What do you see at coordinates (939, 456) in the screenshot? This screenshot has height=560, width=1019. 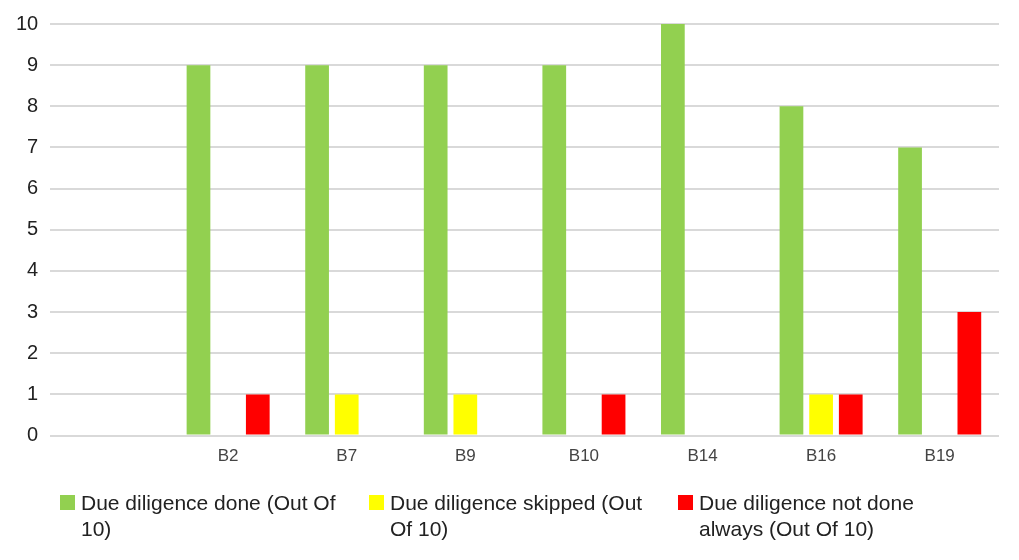 I see `x-tick-label: B19` at bounding box center [939, 456].